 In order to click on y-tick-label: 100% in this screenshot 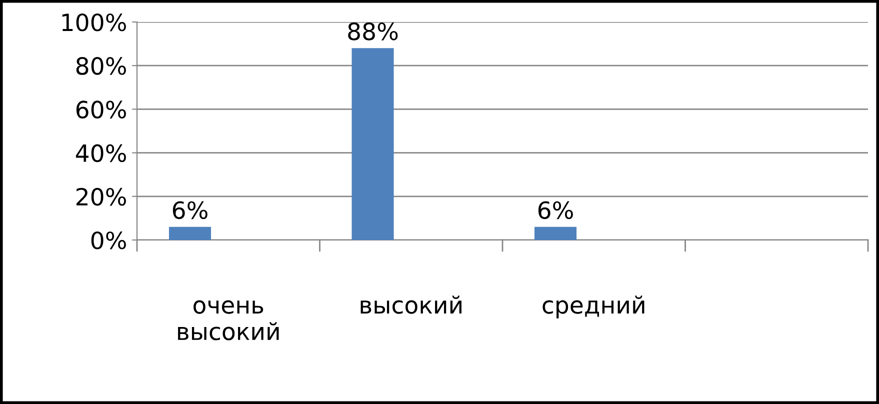, I will do `click(94, 22)`.